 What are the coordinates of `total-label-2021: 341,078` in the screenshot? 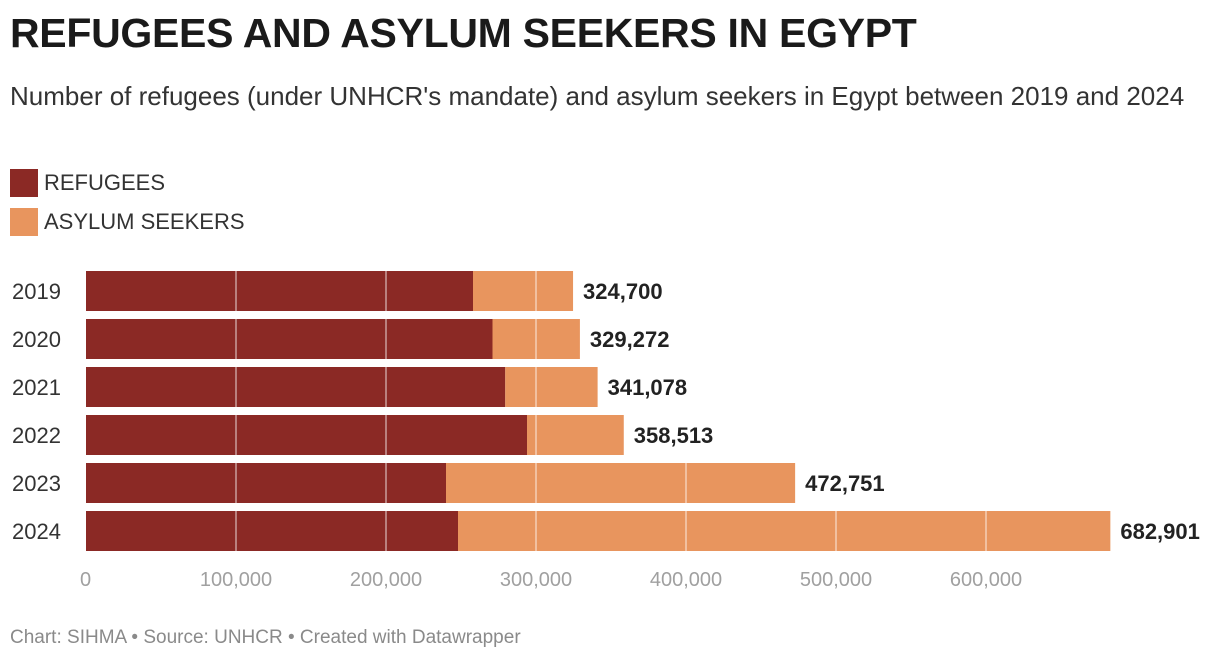 It's located at (648, 387).